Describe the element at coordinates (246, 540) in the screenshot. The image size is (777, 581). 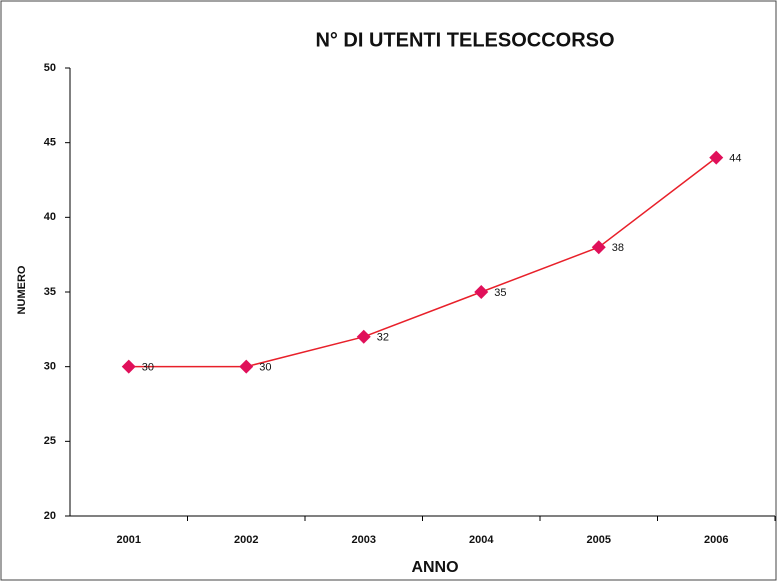
I see `x-tick-label: 2002` at that location.